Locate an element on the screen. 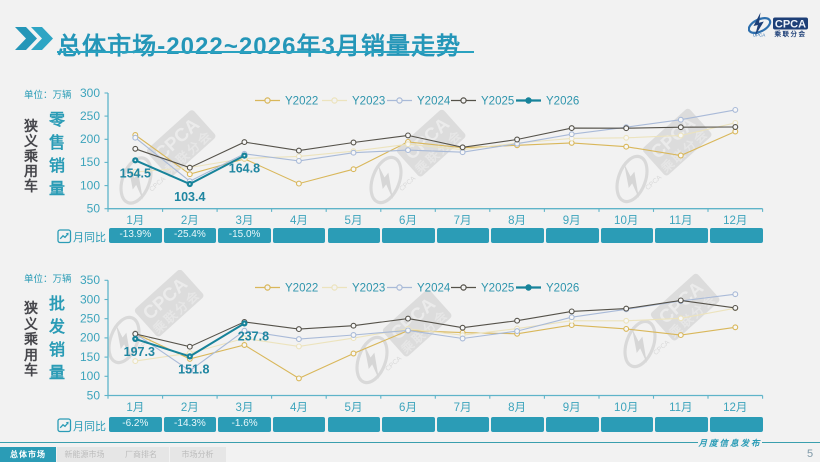  svg-text: 154.5 is located at coordinates (135, 173).